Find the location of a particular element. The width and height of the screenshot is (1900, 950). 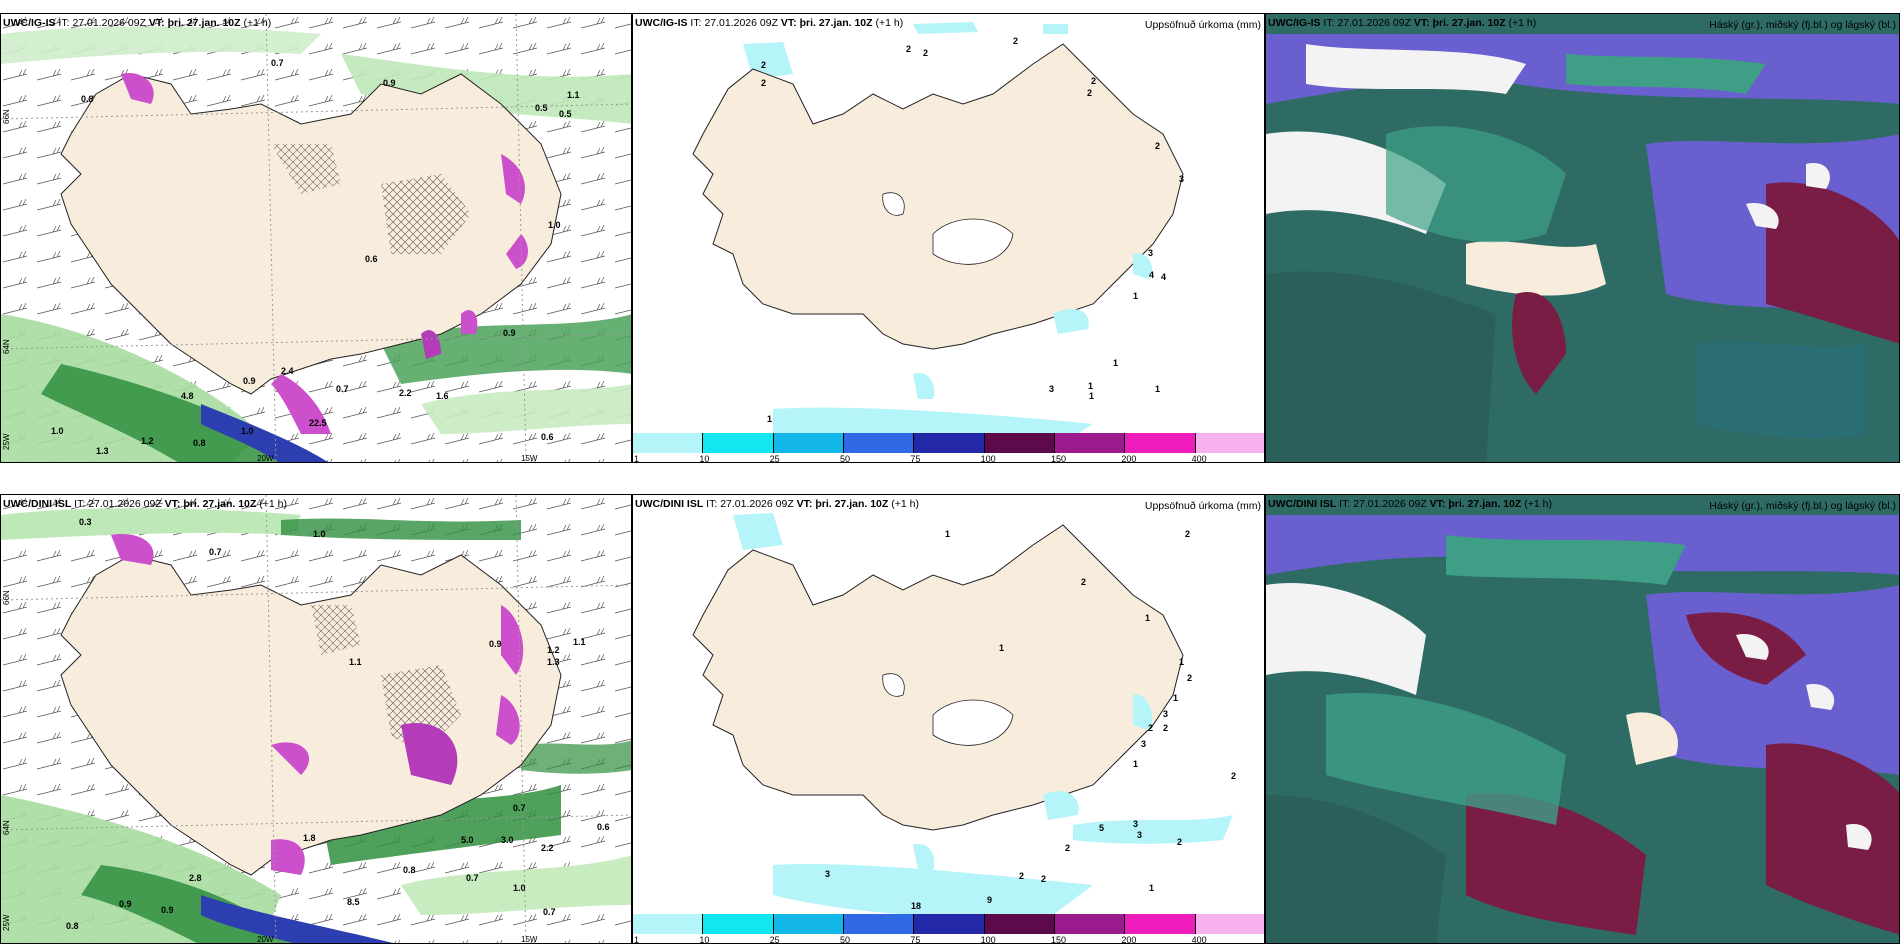

colorbar-tick: 25 is located at coordinates (774, 458).